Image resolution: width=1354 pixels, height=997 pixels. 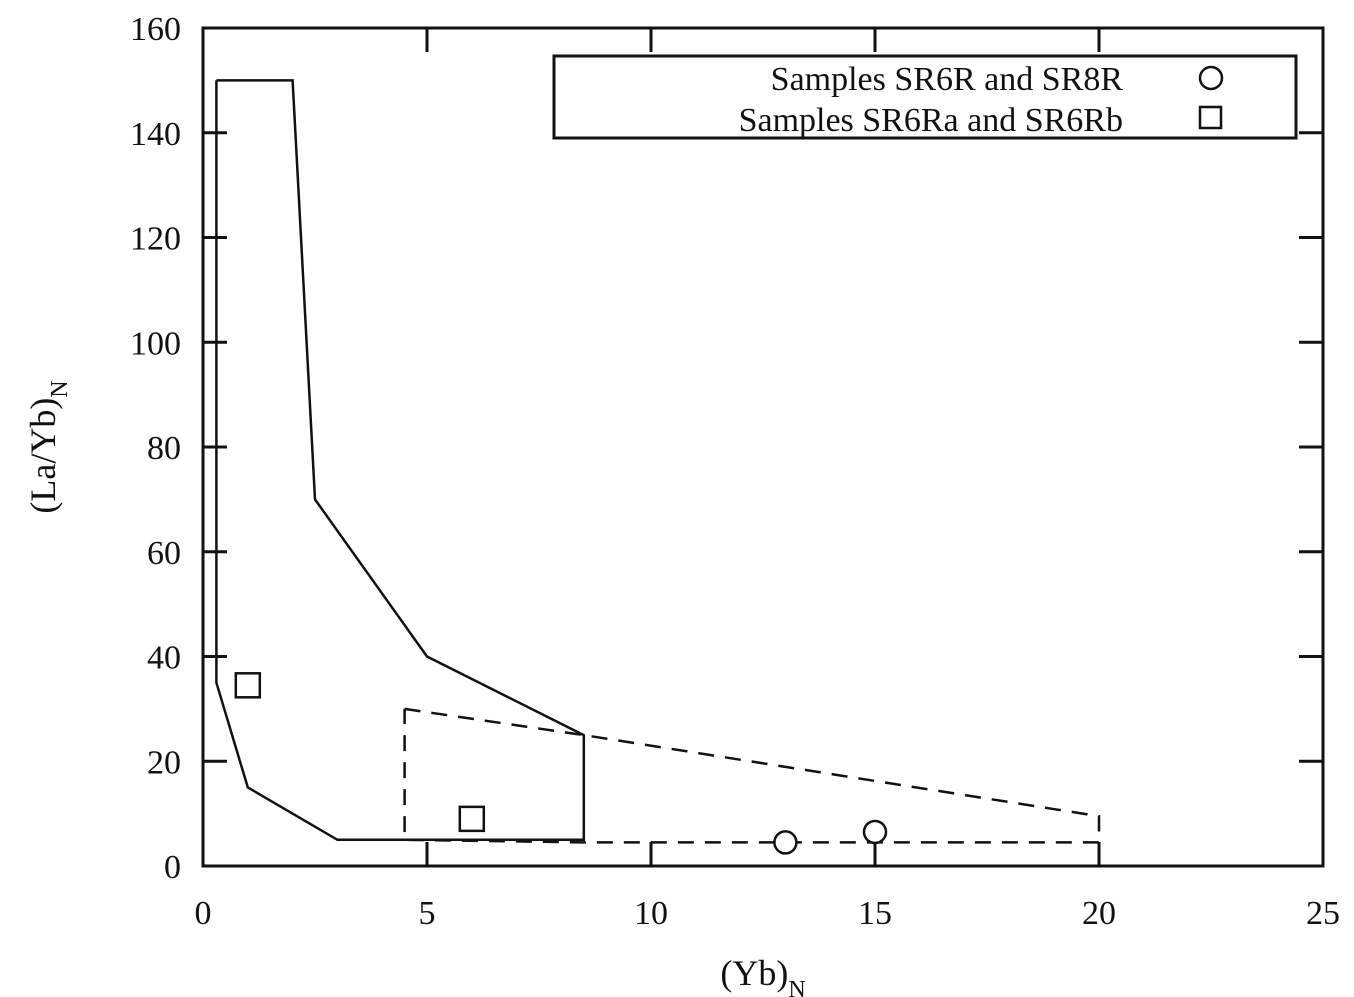 I want to click on y-tick-label: 0, so click(x=172, y=867).